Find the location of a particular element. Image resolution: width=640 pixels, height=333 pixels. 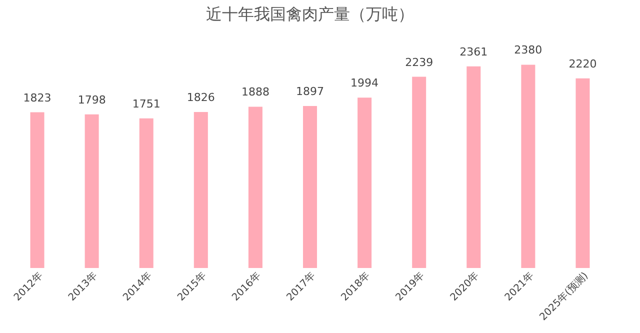

data-label: 1994 is located at coordinates (364, 83).